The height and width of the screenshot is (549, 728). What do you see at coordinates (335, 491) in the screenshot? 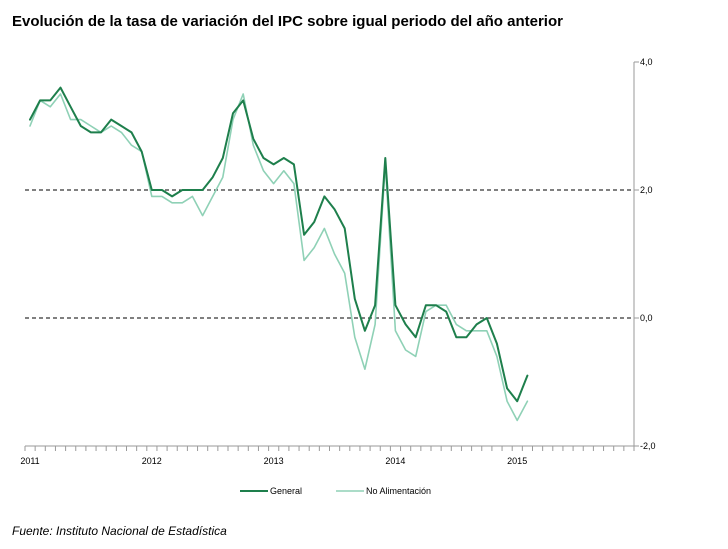
I see `legend: General No Alimentación` at bounding box center [335, 491].